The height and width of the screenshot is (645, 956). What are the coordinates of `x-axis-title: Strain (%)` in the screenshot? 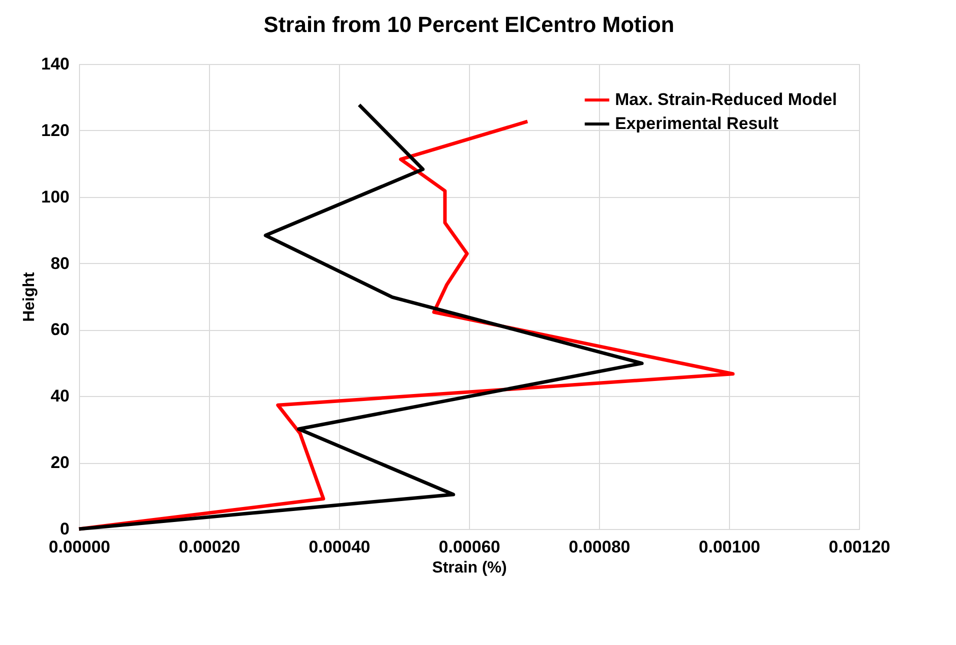 It's located at (469, 568).